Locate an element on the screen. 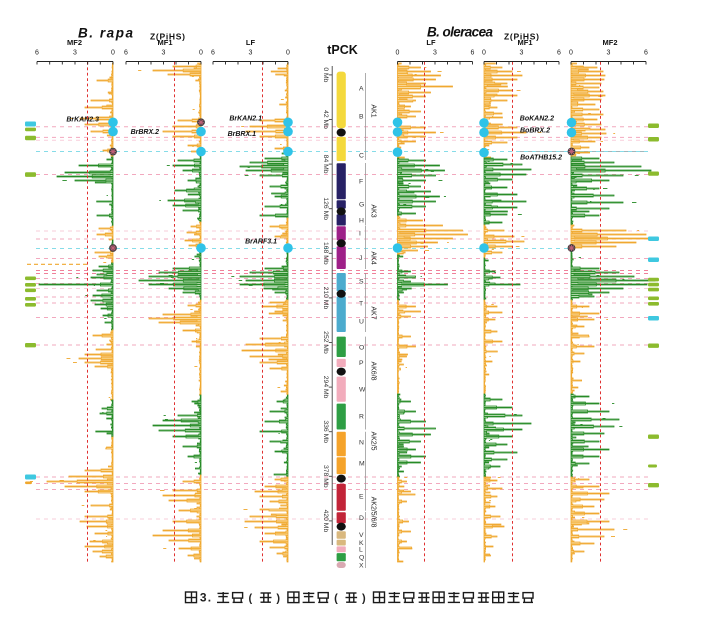 This screenshot has height=627, width=707. svg-text: C is located at coordinates (361, 155).